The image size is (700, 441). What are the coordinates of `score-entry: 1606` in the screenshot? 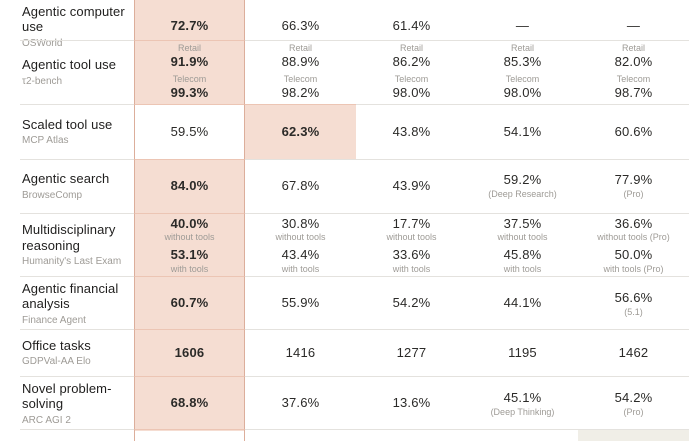 It's located at (190, 353).